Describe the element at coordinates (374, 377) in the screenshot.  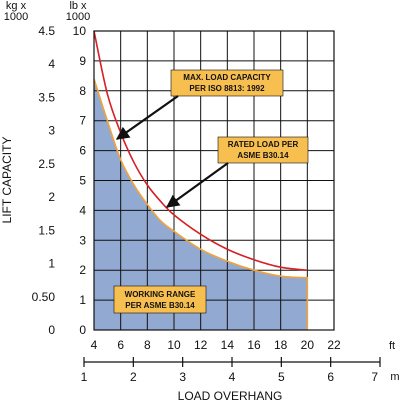
I see `x-secondary-tick-label: 7` at that location.